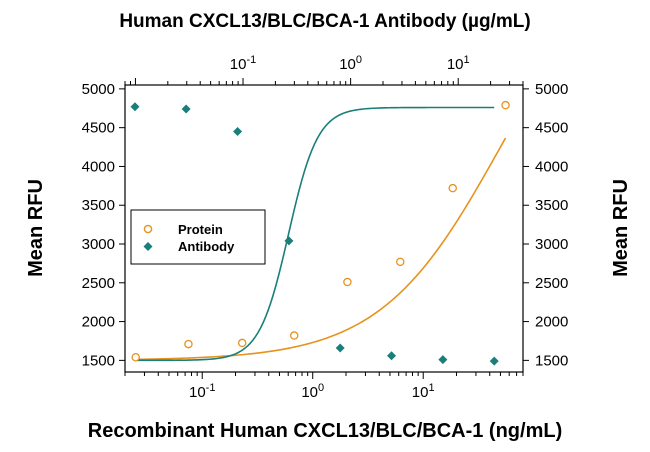 Image resolution: width=650 pixels, height=452 pixels. What do you see at coordinates (423, 391) in the screenshot?
I see `bottom-axis-tick-label: 10¹` at bounding box center [423, 391].